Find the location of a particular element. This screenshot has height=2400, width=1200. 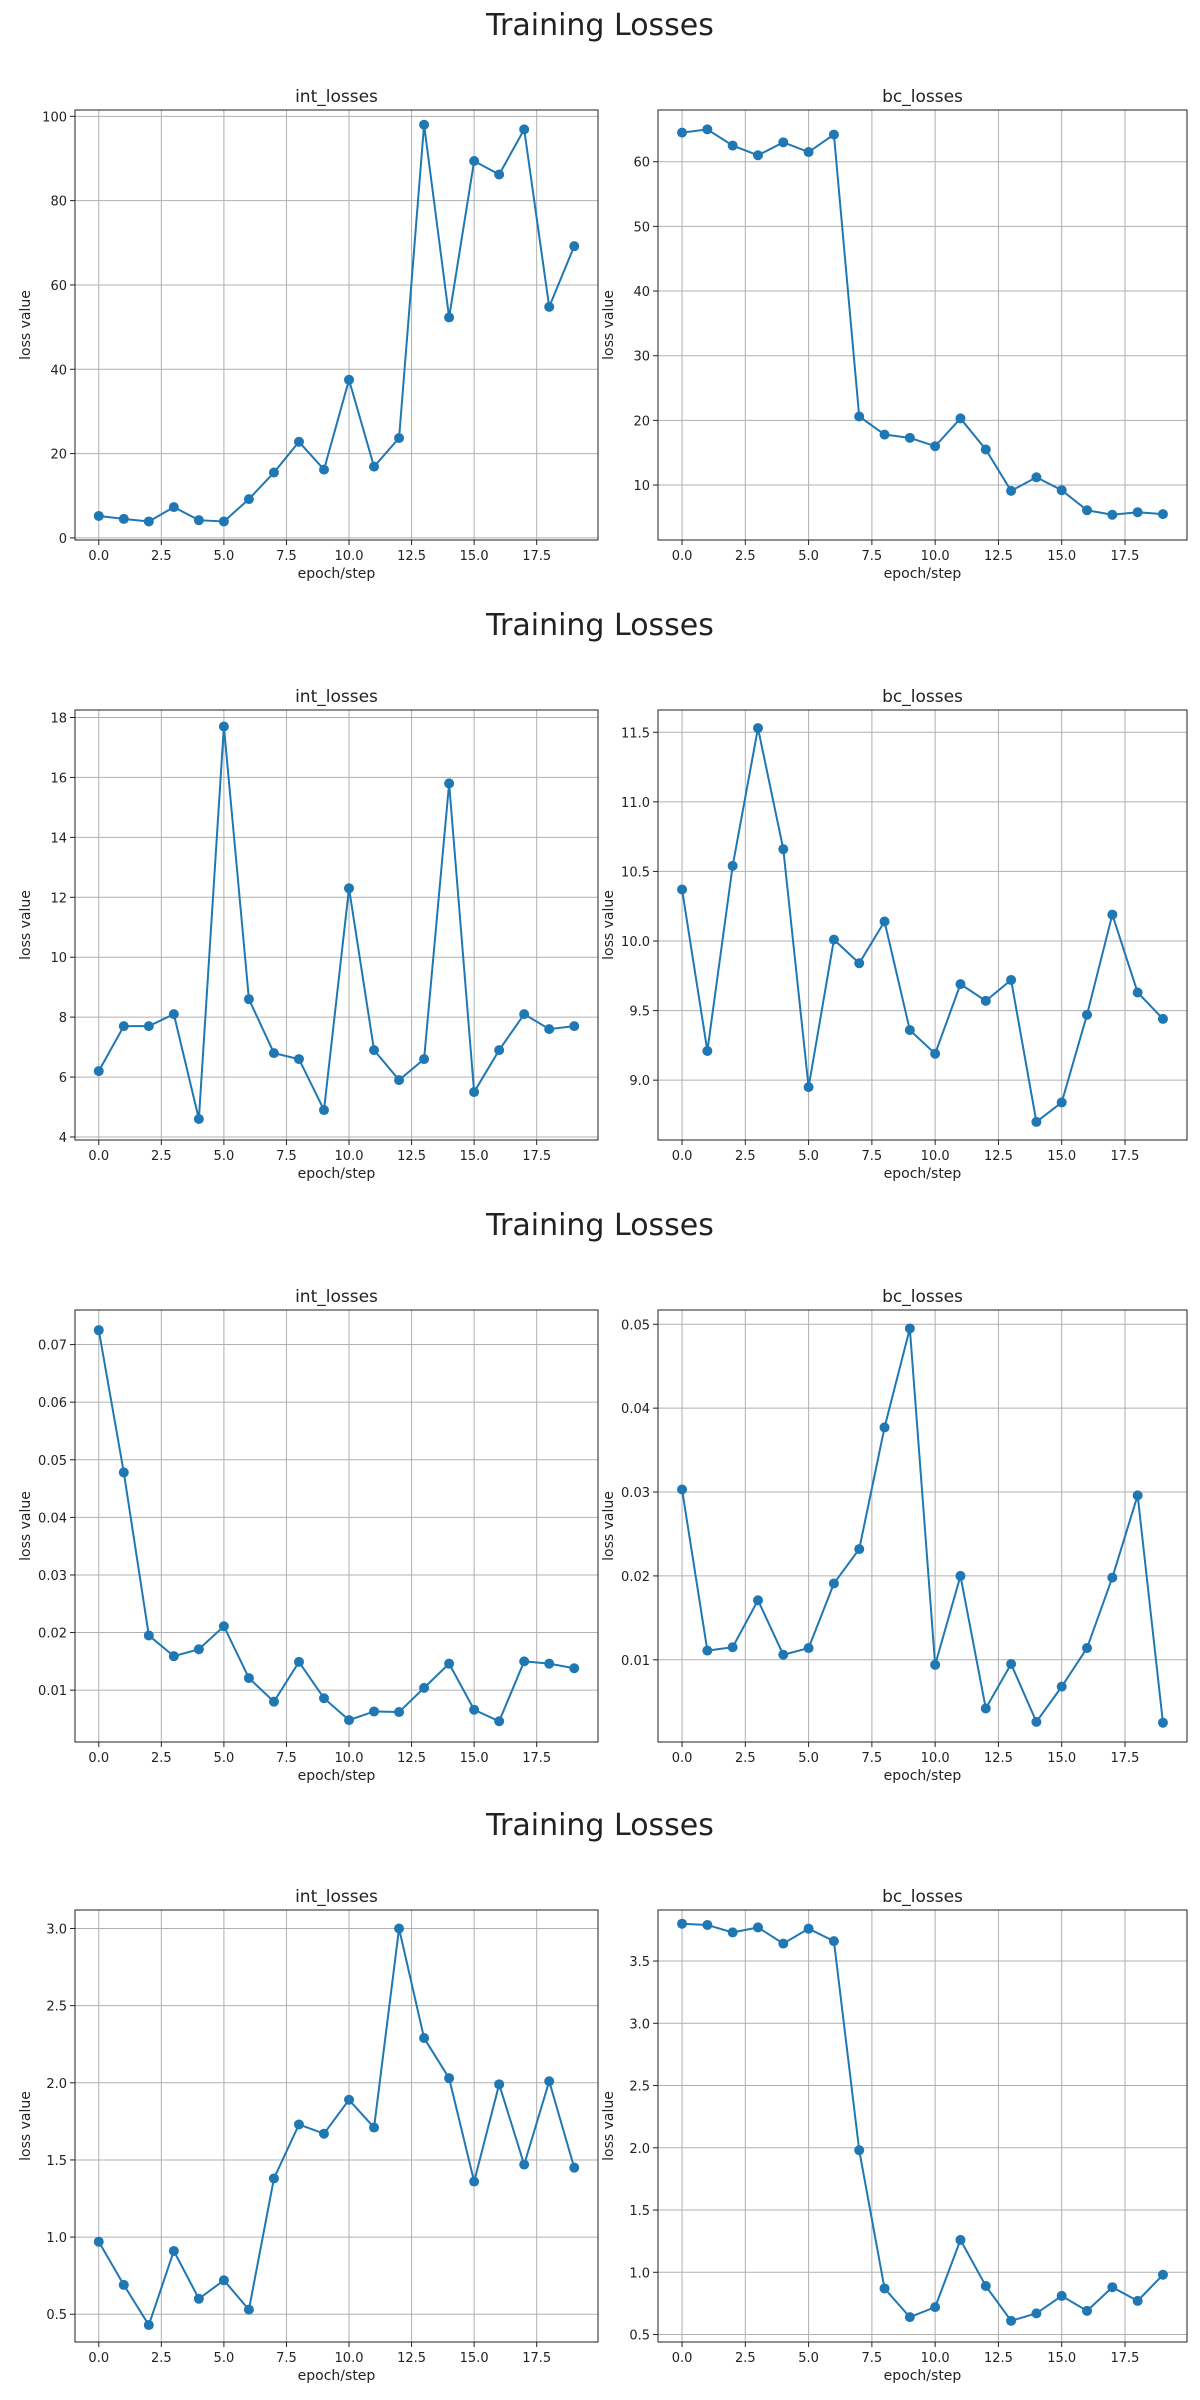

y-tick-label: 3.0 is located at coordinates (639, 2024).